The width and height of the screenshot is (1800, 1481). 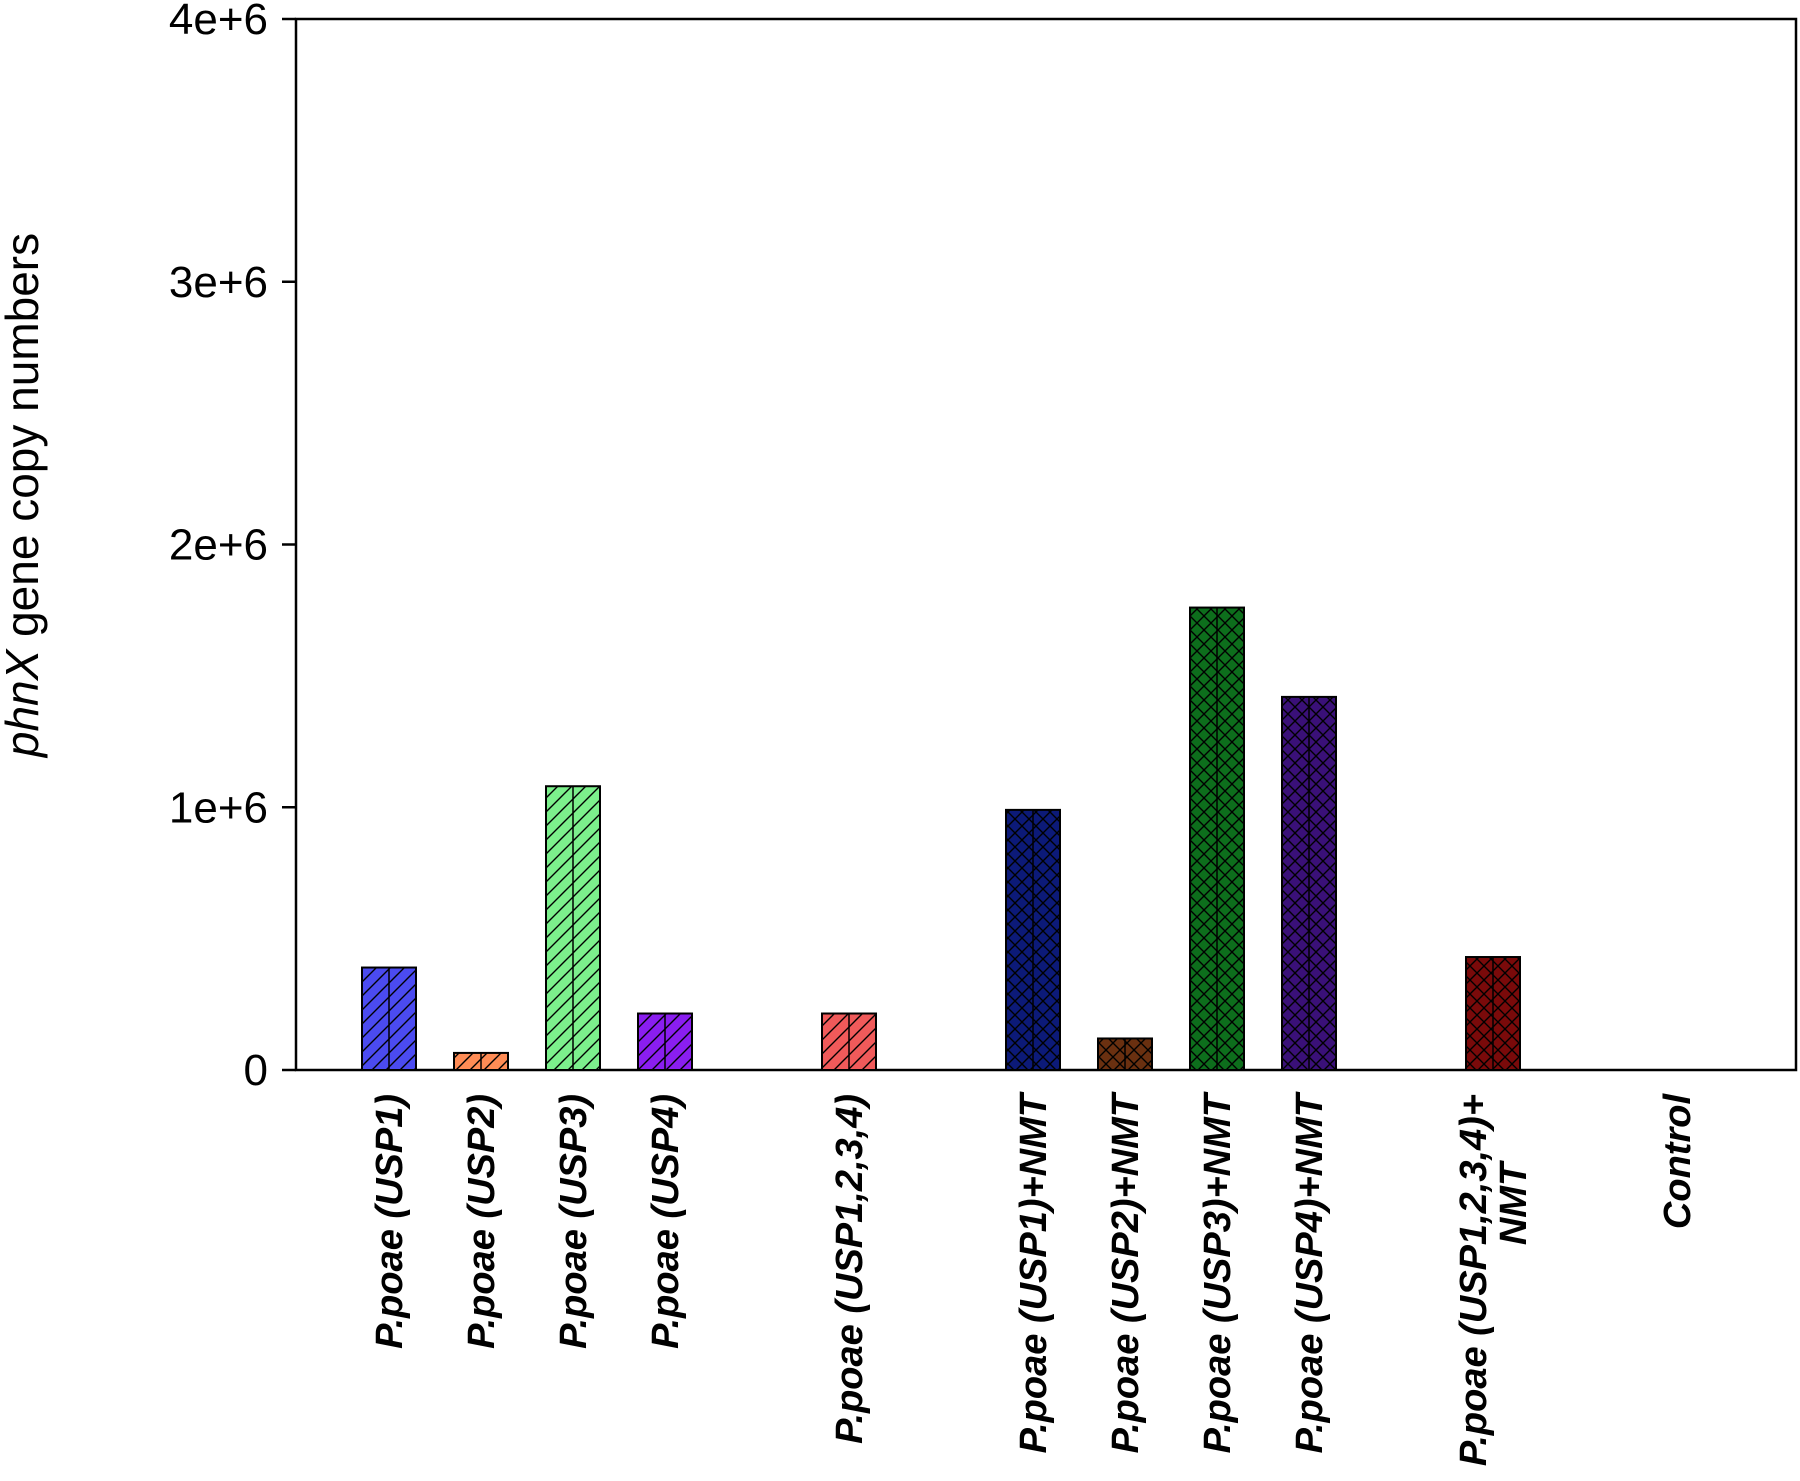 I want to click on y-tick-label: 3e+6, so click(x=218, y=282).